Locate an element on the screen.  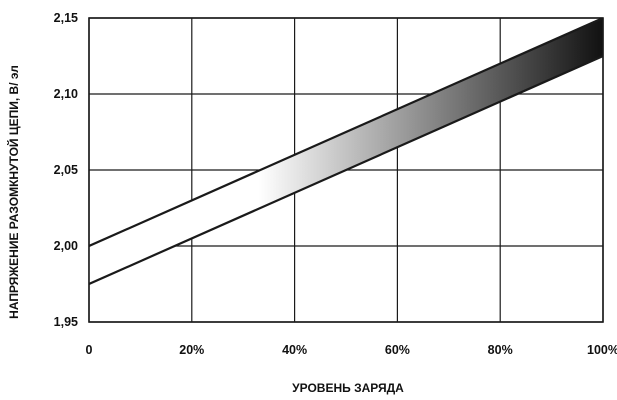
x-tick-labels: 0 20% 40% 60% 80% 100% is located at coordinates (351, 350).